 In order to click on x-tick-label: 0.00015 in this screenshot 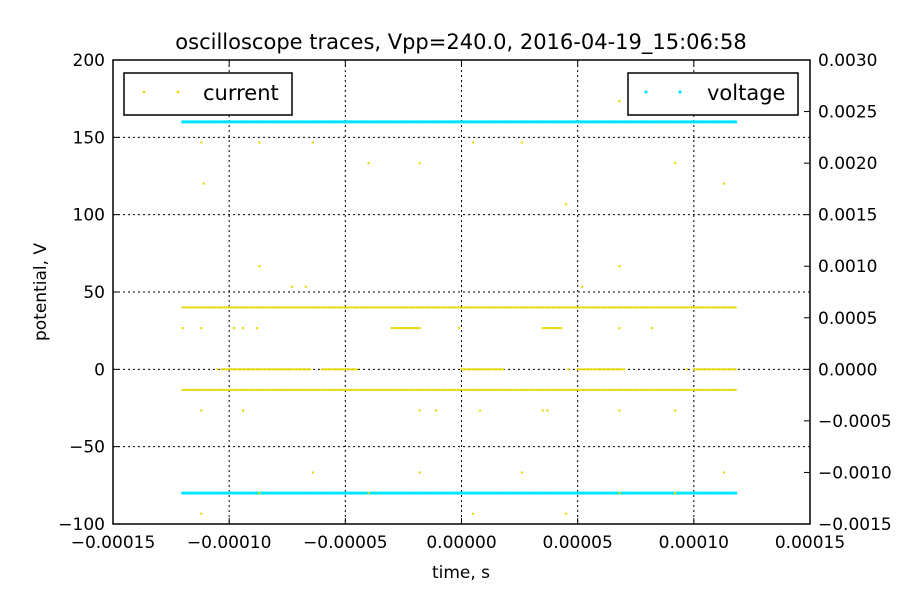, I will do `click(810, 543)`.